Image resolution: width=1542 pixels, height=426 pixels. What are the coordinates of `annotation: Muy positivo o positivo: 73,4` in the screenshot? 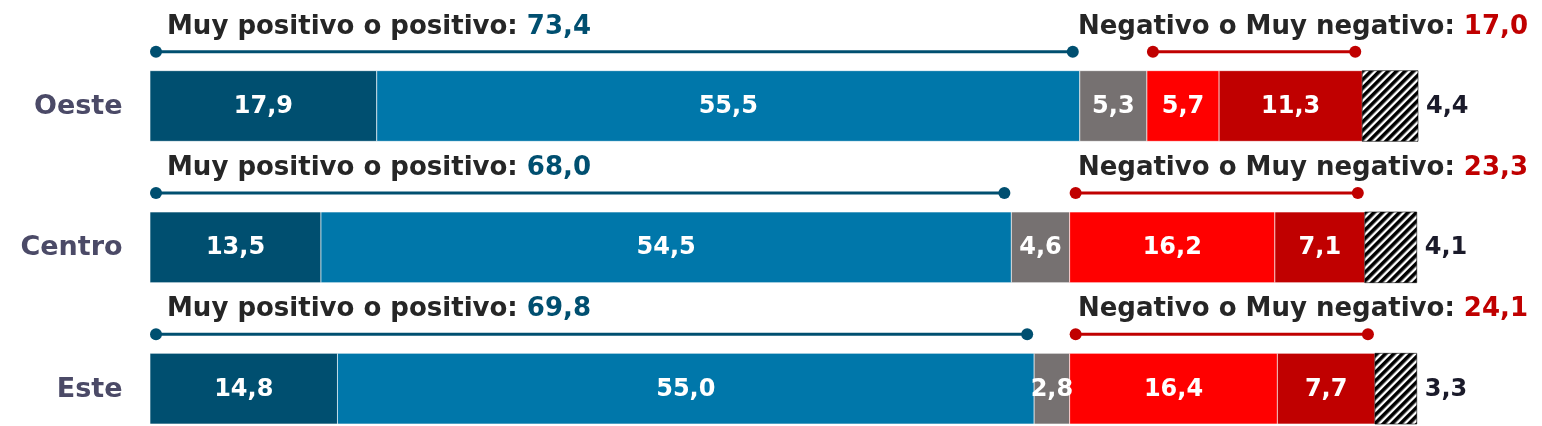 It's located at (379, 24).